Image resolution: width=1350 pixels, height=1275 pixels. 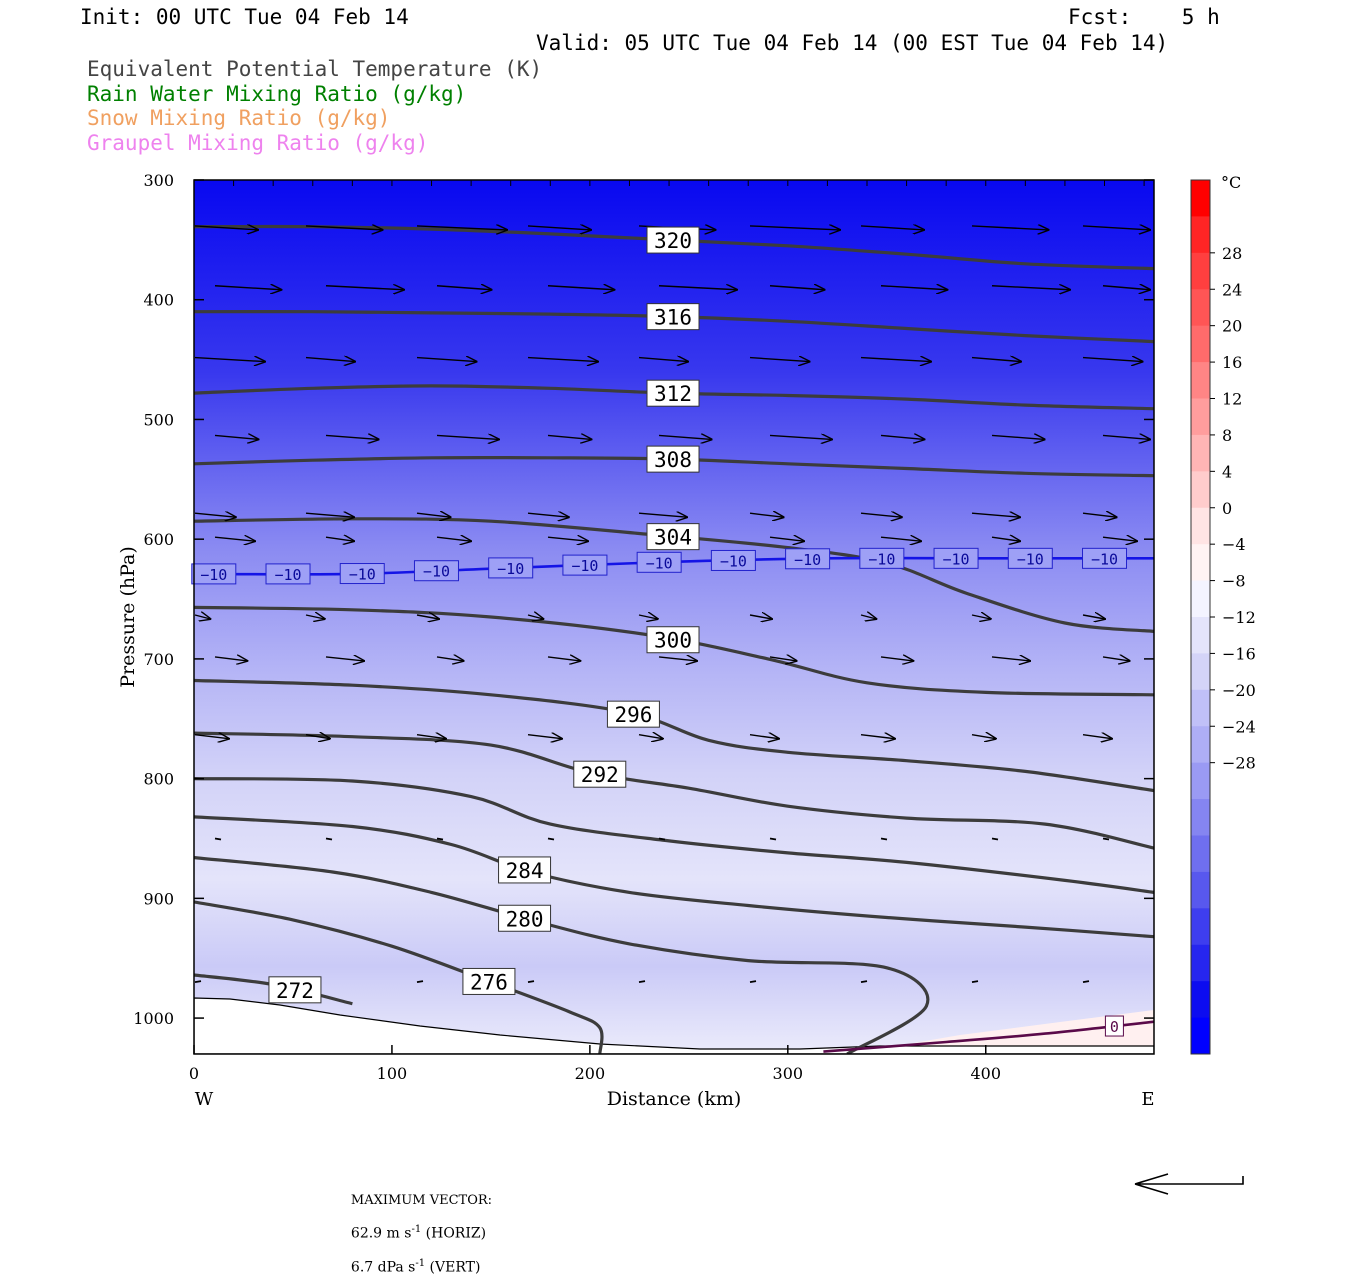 I want to click on x-end-label-west: W, so click(x=204, y=1099).